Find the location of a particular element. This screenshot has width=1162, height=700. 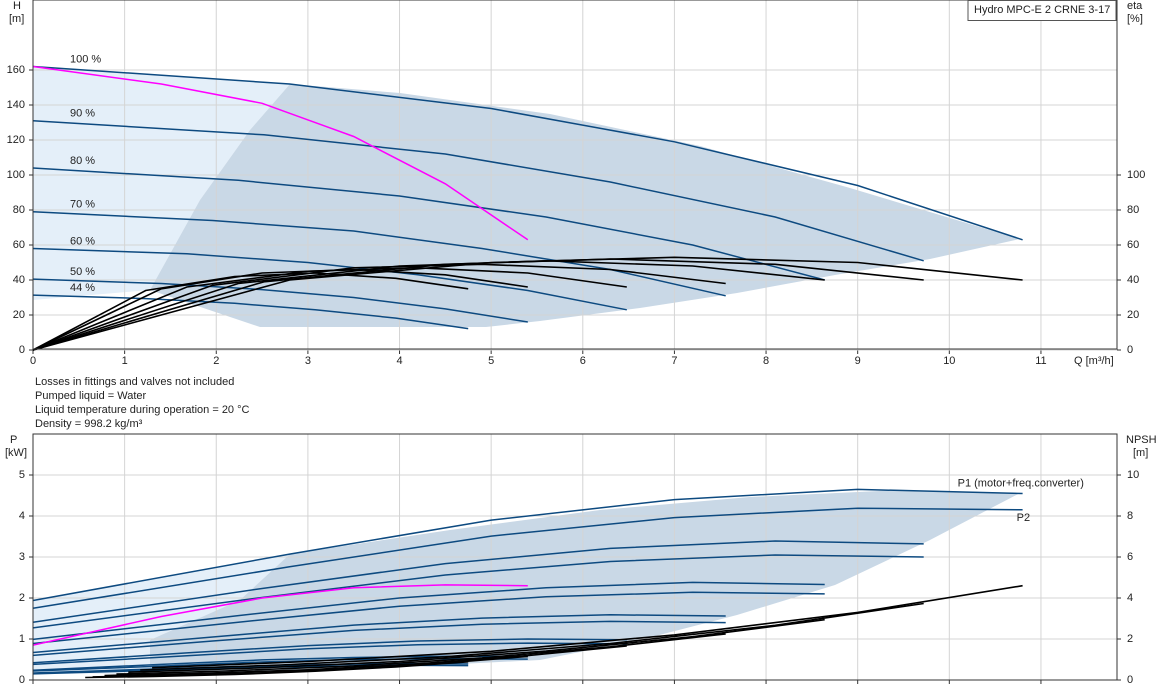

y-unit: [m] is located at coordinates (16, 19).